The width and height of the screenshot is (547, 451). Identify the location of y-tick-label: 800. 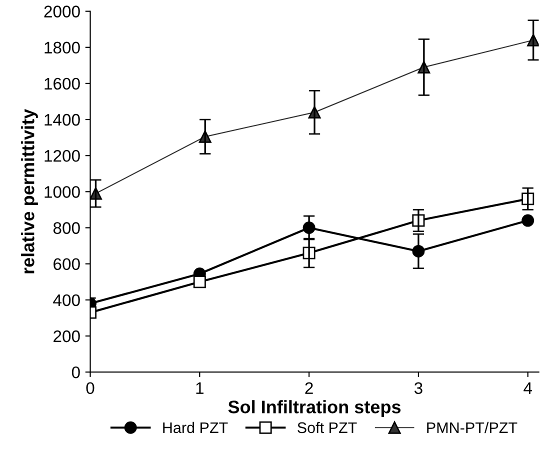
(66, 228).